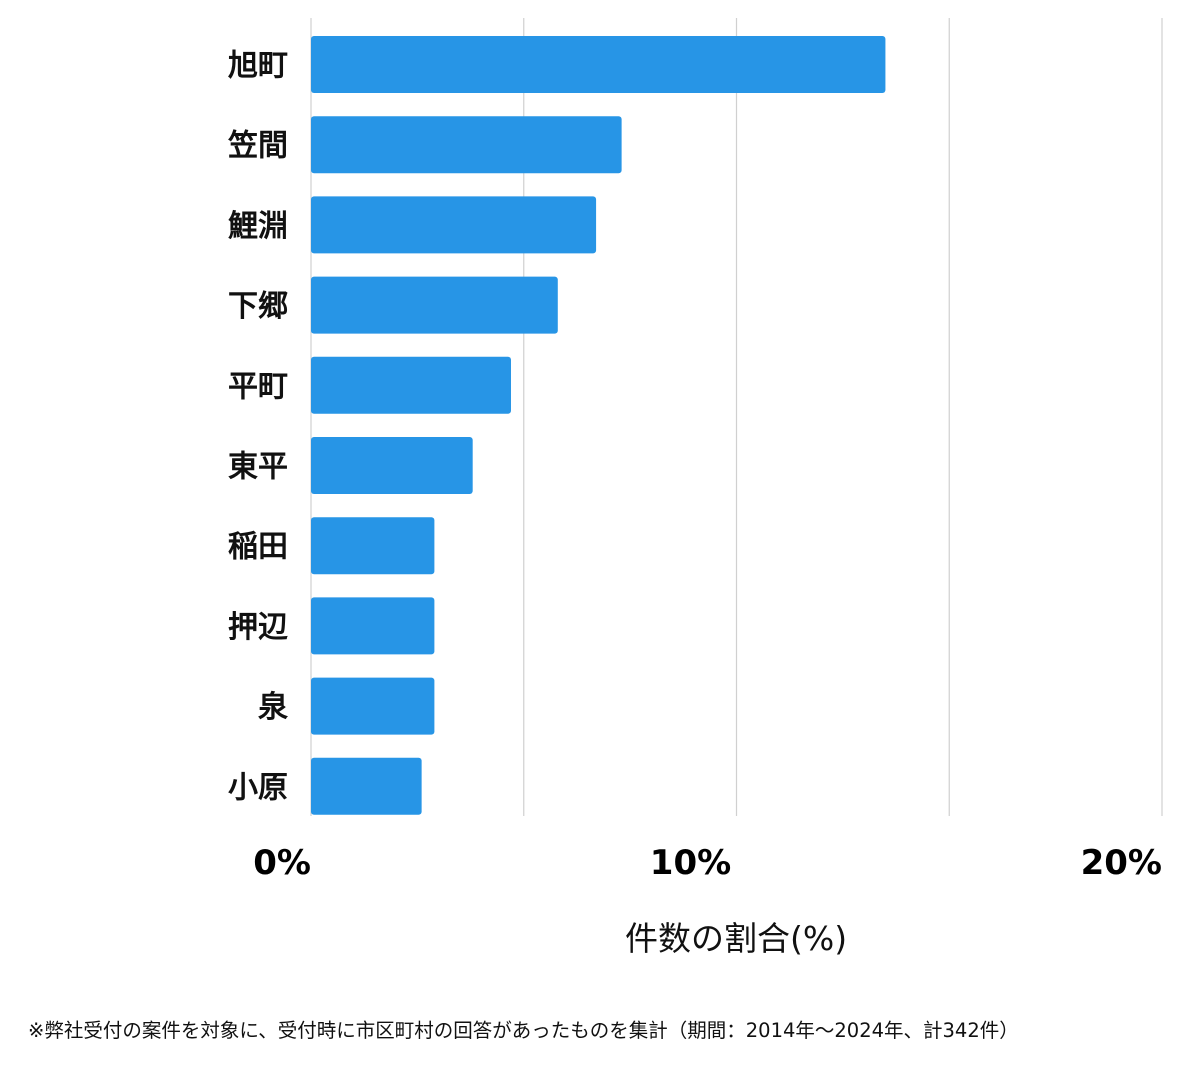 Image resolution: width=1200 pixels, height=1069 pixels. I want to click on category-label: 稲田, so click(258, 547).